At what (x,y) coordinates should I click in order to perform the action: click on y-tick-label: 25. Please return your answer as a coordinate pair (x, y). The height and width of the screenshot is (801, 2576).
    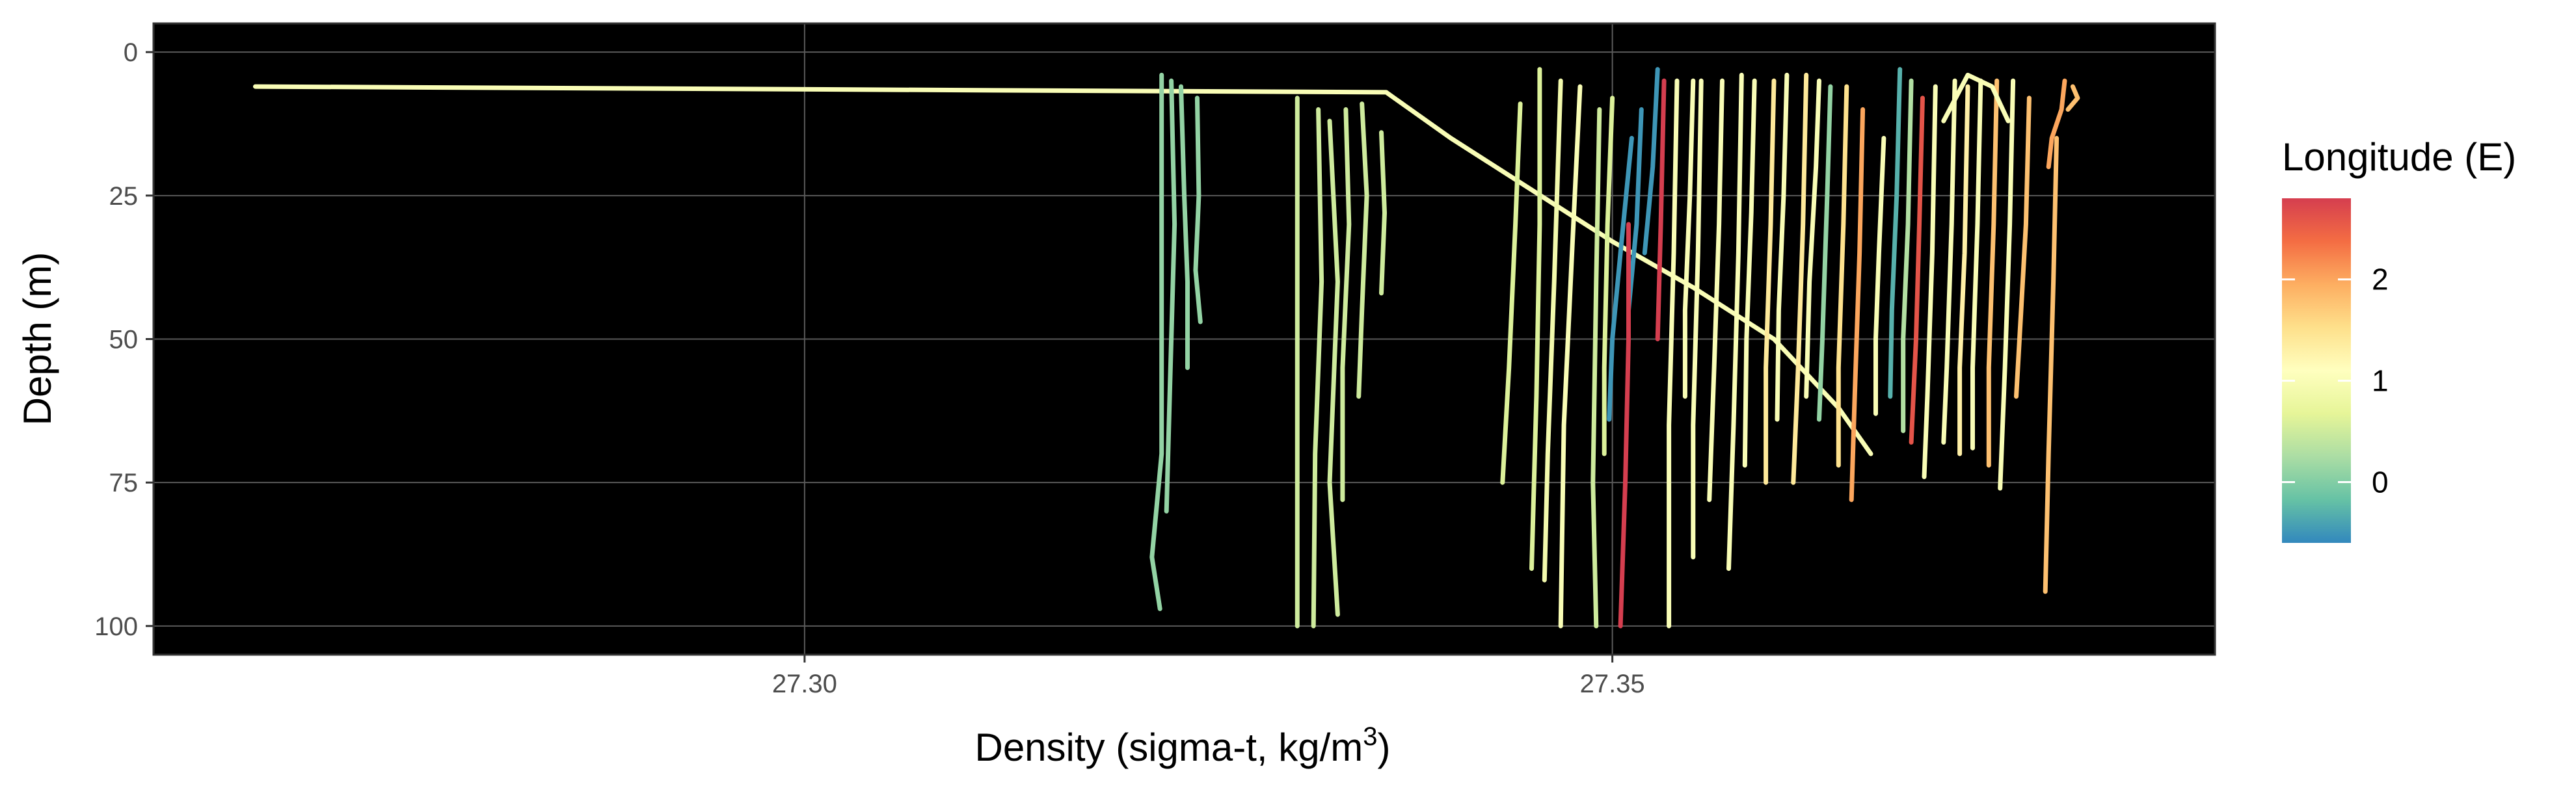
    Looking at the image, I should click on (124, 196).